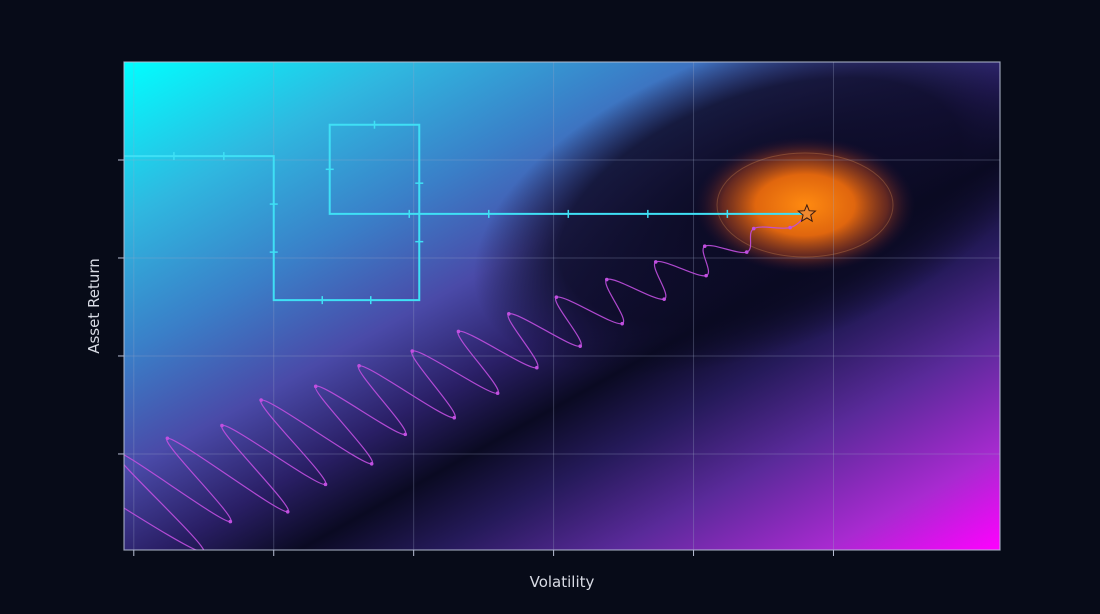 The height and width of the screenshot is (614, 1100). Describe the element at coordinates (807, 213) in the screenshot. I see `optimum-star-icon` at that location.